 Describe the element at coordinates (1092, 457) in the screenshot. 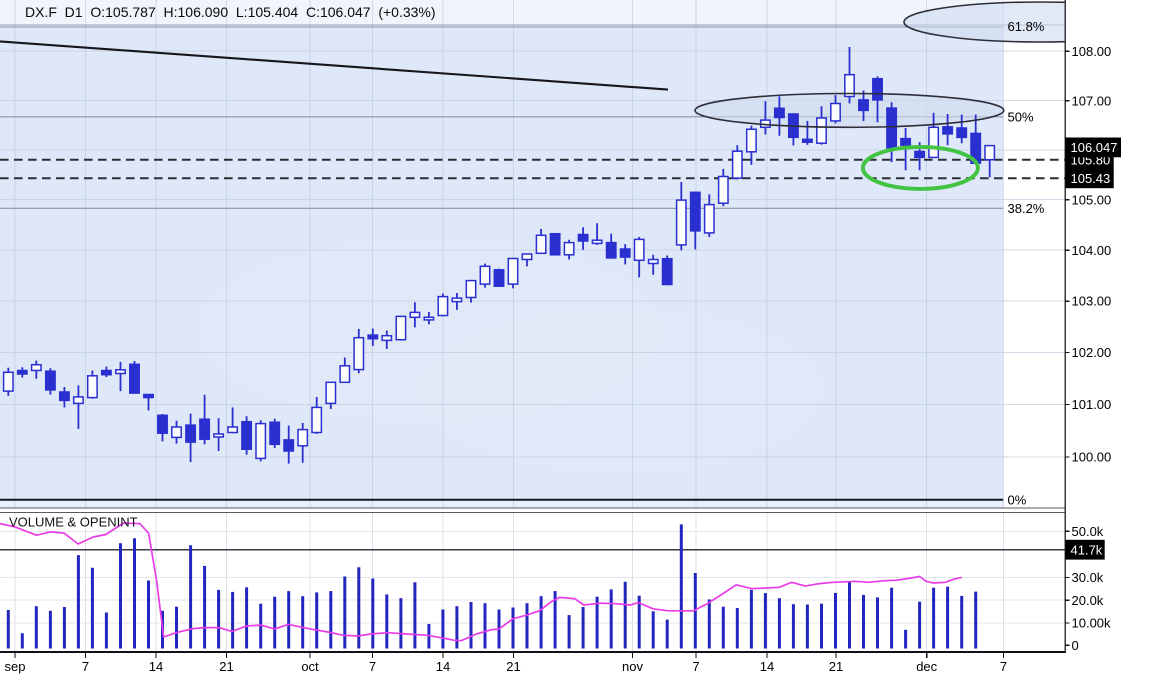

I see `svg-text: 100.00` at that location.